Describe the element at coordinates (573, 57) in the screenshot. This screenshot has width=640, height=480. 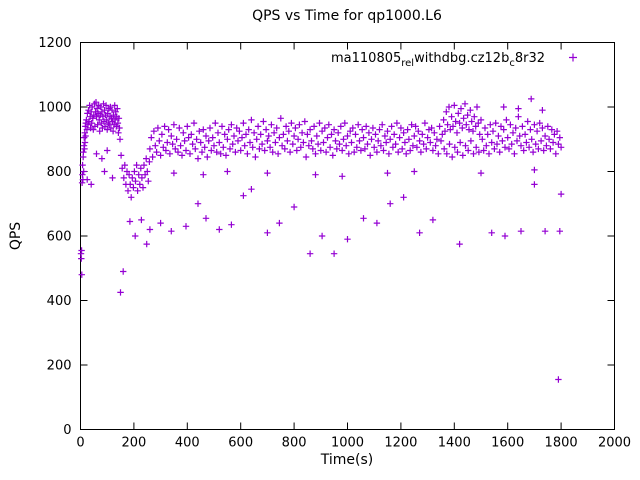
I see `legend-marker-icon` at that location.